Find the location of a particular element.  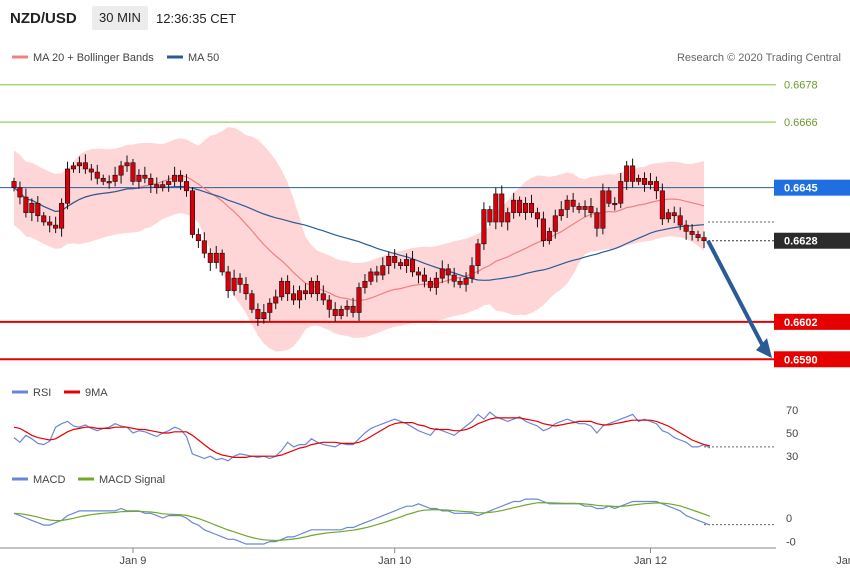

projection-arrow-shaft is located at coordinates (736, 294).